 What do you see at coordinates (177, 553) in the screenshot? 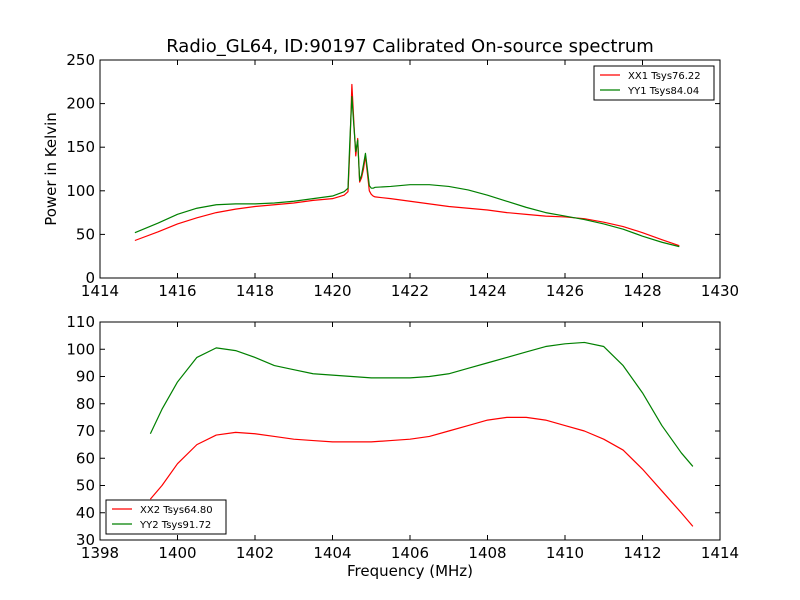
I see `xtick-label-bottom: 1400` at bounding box center [177, 553].